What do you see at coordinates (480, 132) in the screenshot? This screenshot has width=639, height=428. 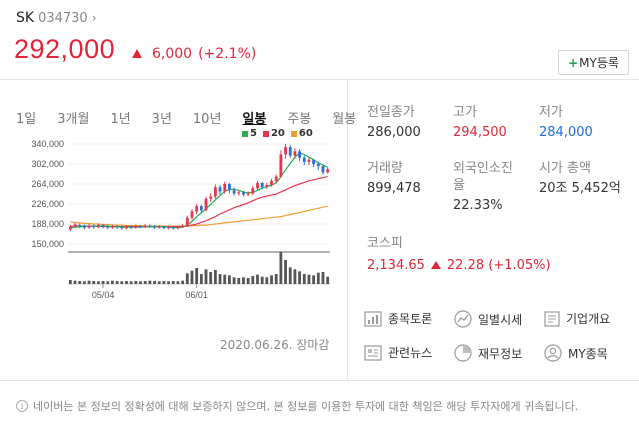 I see `high-value: 294,500` at bounding box center [480, 132].